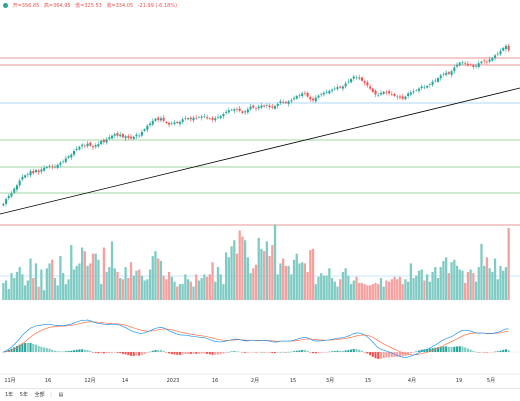 The width and height of the screenshot is (520, 401). I want to click on x-axis-tick-label: 19, so click(459, 381).